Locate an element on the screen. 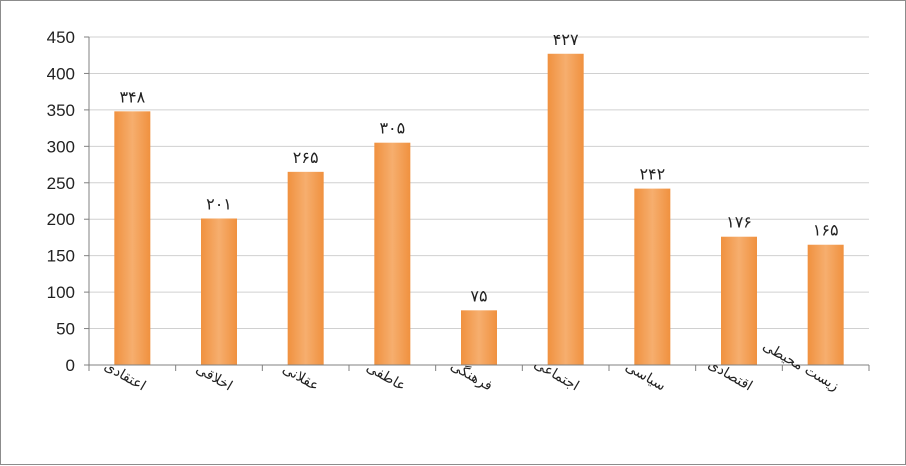 This screenshot has width=906, height=466. data-label: ۲۶۵ is located at coordinates (306, 157).